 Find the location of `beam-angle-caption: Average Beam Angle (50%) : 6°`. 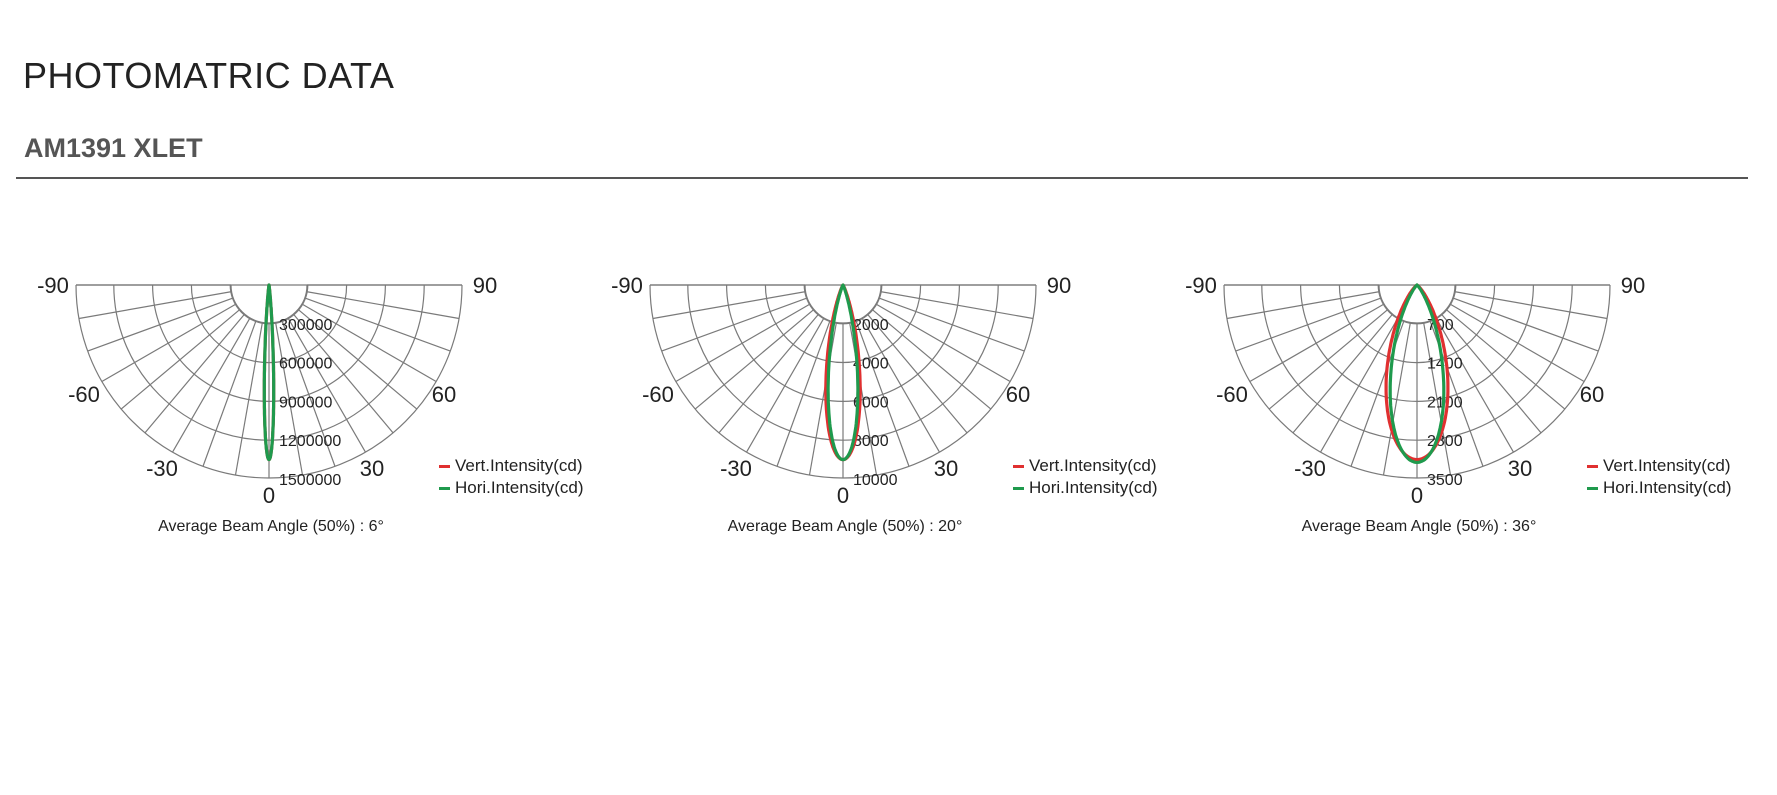

beam-angle-caption: Average Beam Angle (50%) : 6° is located at coordinates (271, 526).